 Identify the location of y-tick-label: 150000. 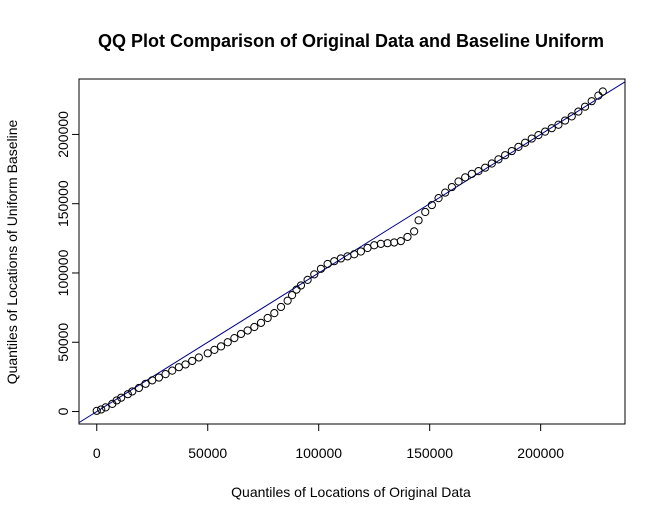
(63, 203).